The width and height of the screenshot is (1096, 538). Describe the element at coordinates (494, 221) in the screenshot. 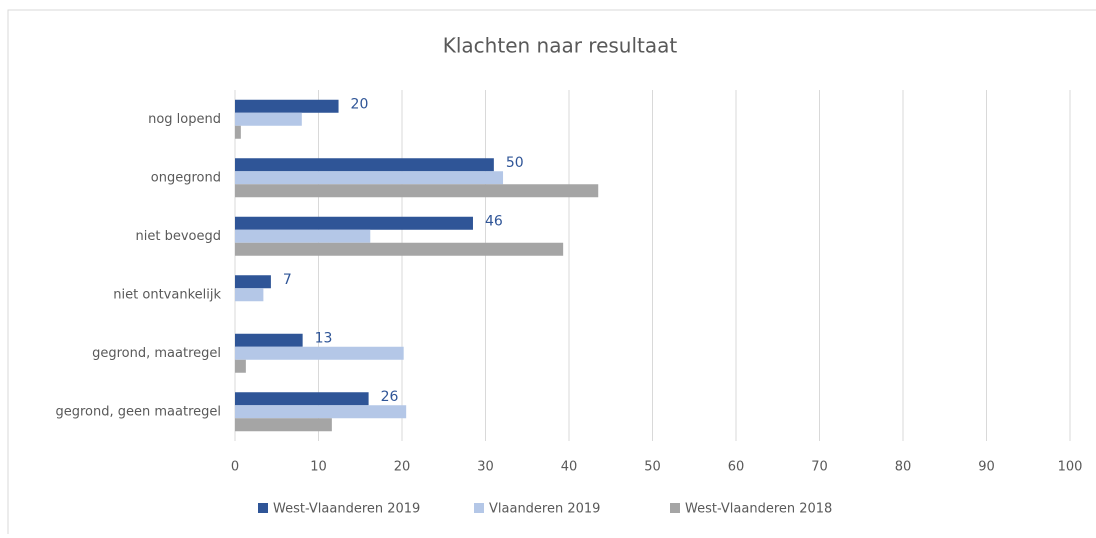

I see `annotation: 46` at that location.